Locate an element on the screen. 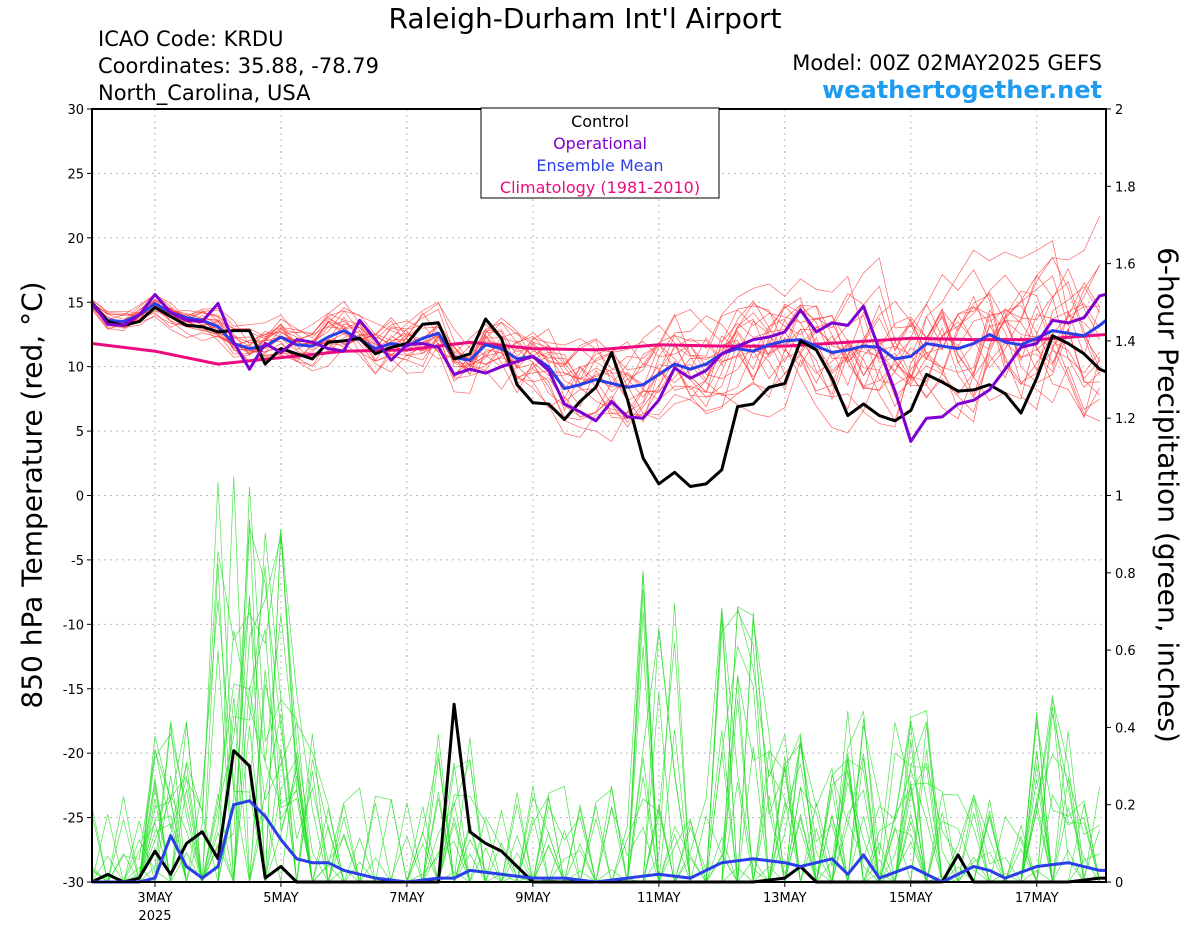 This screenshot has width=1200, height=927. site-link: weathertogether.net is located at coordinates (962, 90).